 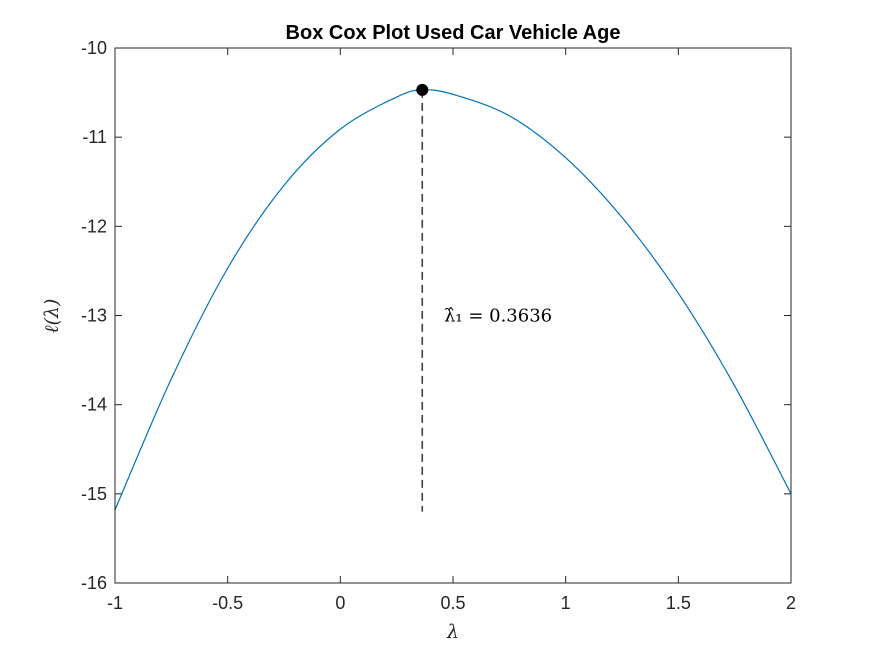 What do you see at coordinates (94, 316) in the screenshot?
I see `y-tick-label: -13` at bounding box center [94, 316].